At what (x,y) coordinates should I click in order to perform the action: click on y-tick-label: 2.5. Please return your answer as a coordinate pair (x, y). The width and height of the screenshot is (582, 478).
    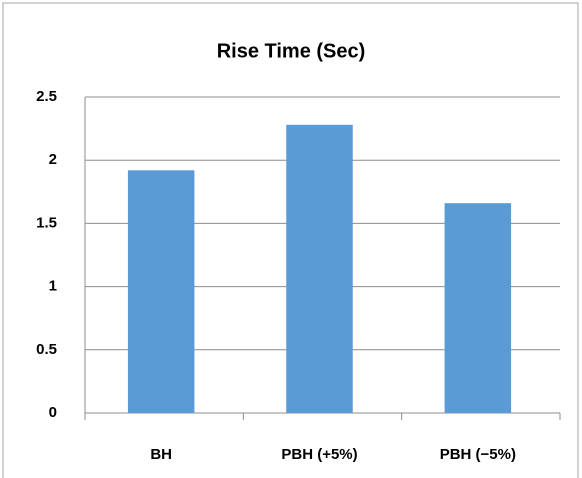
    Looking at the image, I should click on (46, 96).